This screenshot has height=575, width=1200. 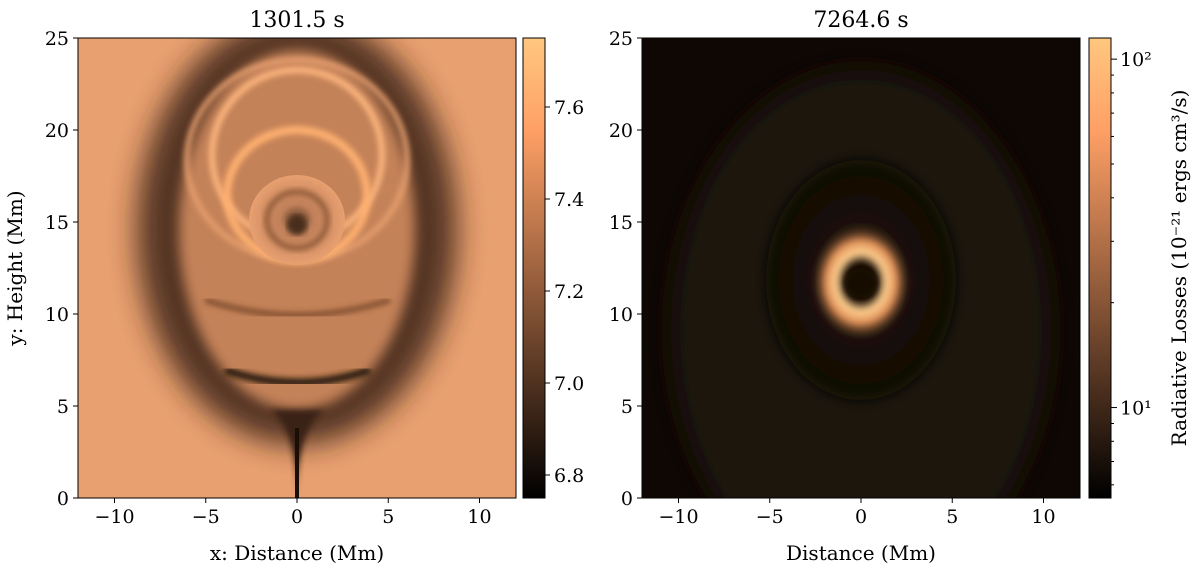 I want to click on right-chart-title: 7264.6 s, so click(x=860, y=20).